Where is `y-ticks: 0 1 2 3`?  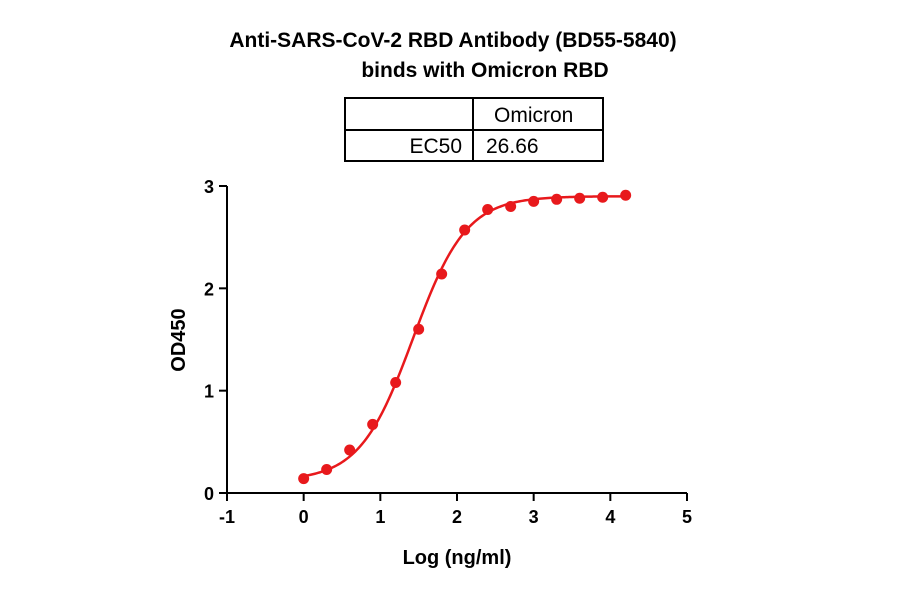
y-ticks: 0 1 2 3 is located at coordinates (215, 340).